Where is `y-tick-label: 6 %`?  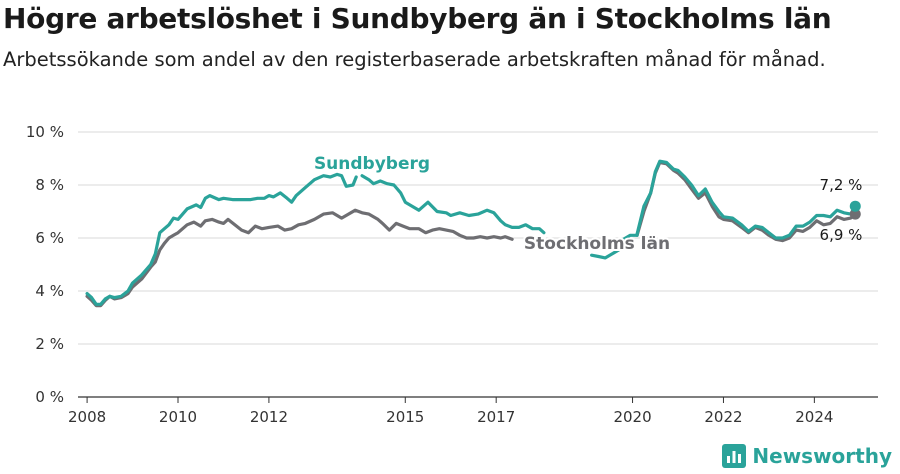
y-tick-label: 6 % is located at coordinates (49, 238).